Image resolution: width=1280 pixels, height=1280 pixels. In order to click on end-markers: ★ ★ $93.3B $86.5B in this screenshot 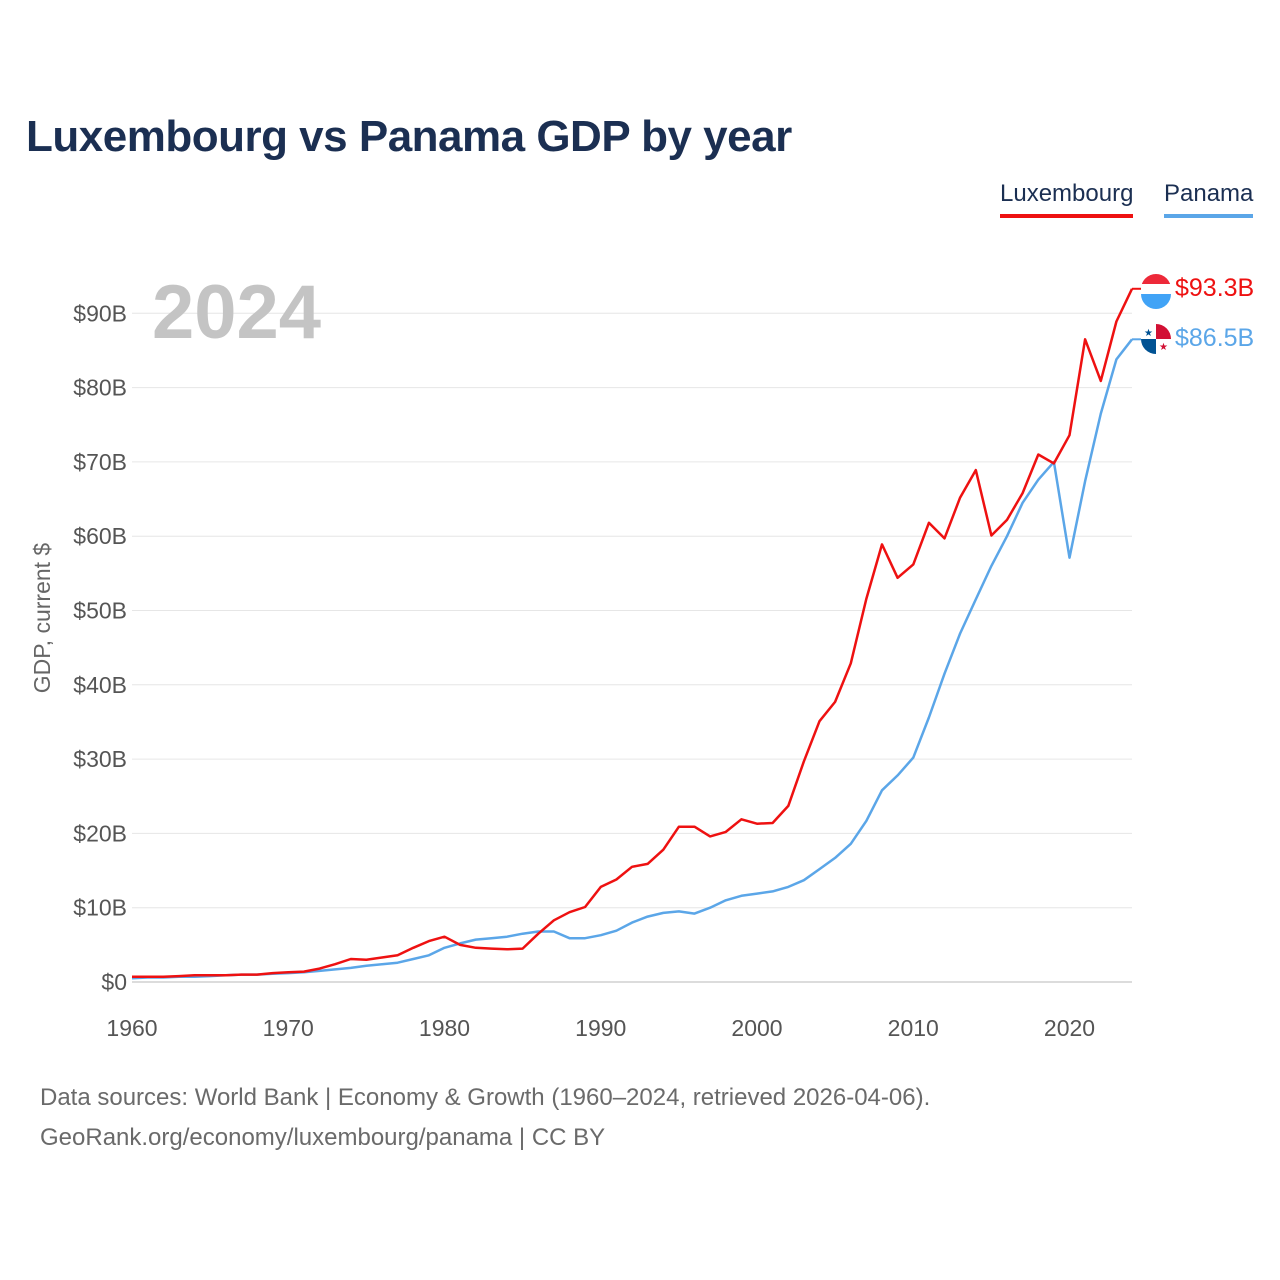, I will do `click(1197, 314)`.